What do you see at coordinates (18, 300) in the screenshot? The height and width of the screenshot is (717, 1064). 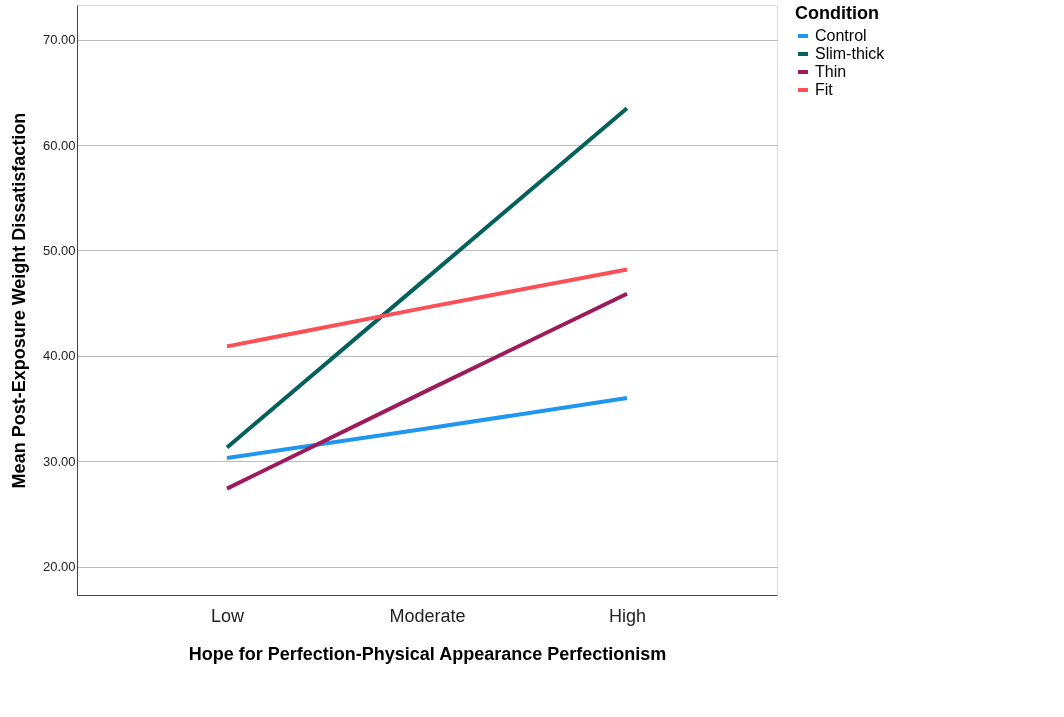 I see `y-axis-title: Mean Post-Exposure Weight Dissatisfaction` at bounding box center [18, 300].